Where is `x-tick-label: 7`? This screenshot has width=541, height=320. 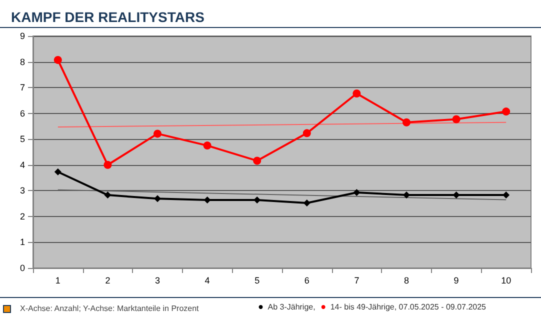 x-tick-label: 7 is located at coordinates (357, 281).